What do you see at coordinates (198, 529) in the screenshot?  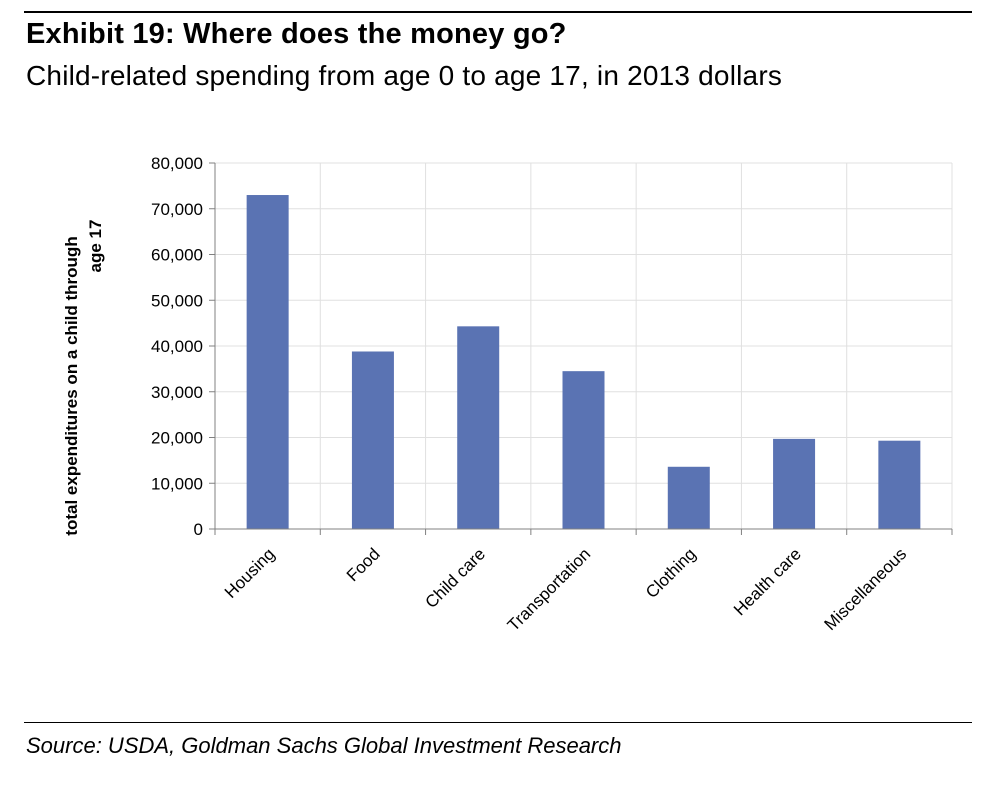 I see `y-tick-label: 0` at bounding box center [198, 529].